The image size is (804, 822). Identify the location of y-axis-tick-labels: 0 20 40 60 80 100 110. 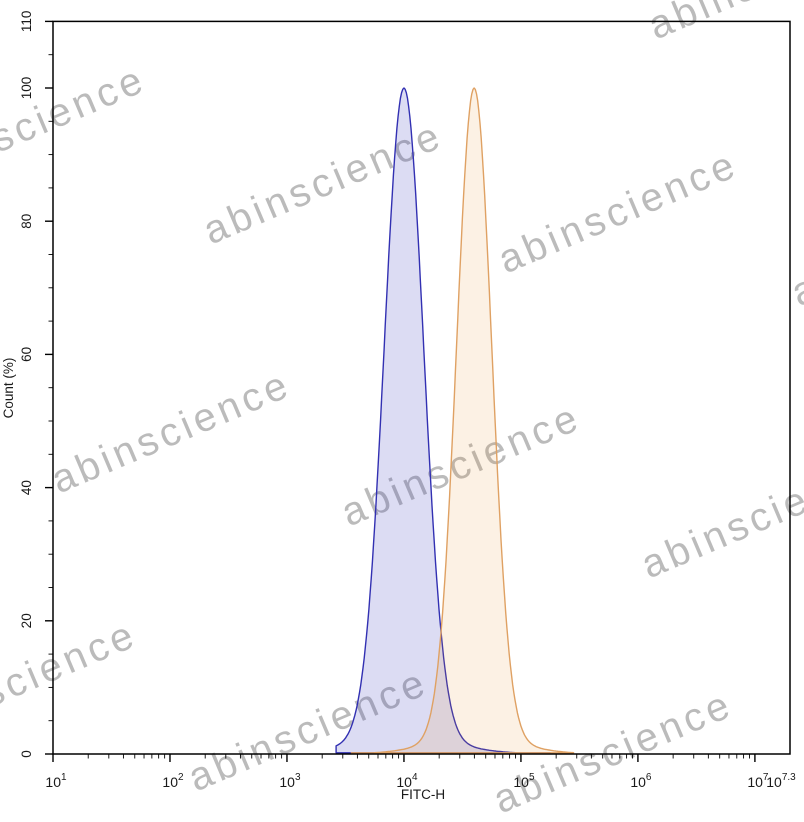
(26, 384).